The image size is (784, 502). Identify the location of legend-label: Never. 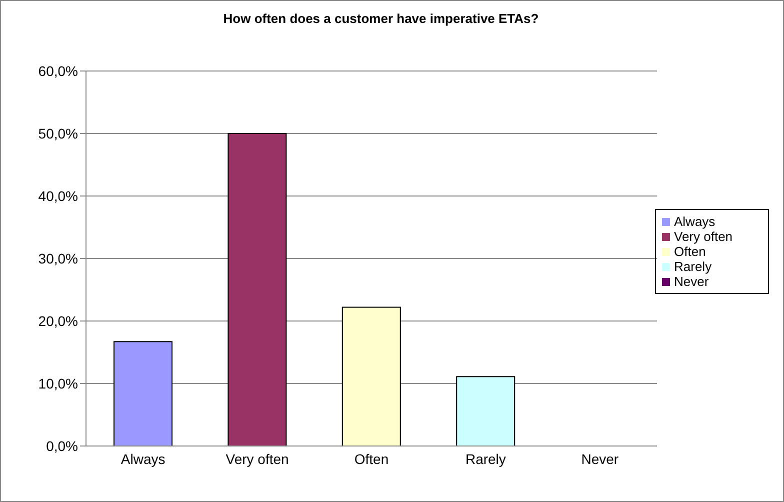
(691, 281).